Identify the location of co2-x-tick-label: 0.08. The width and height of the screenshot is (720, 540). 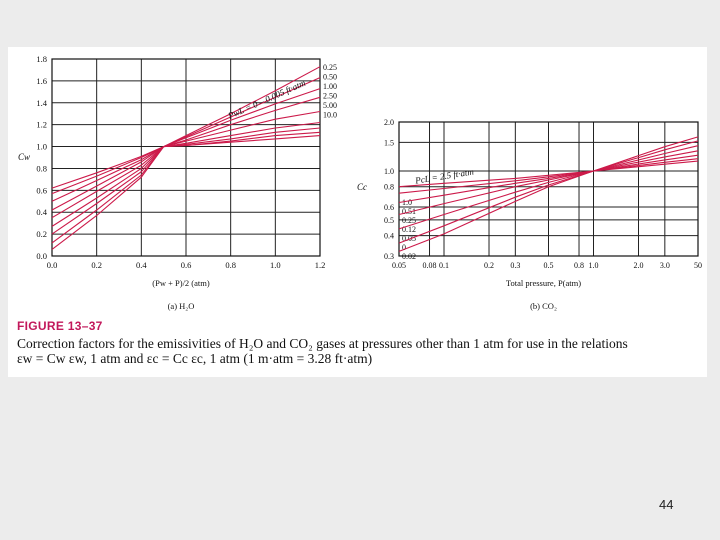
(430, 265).